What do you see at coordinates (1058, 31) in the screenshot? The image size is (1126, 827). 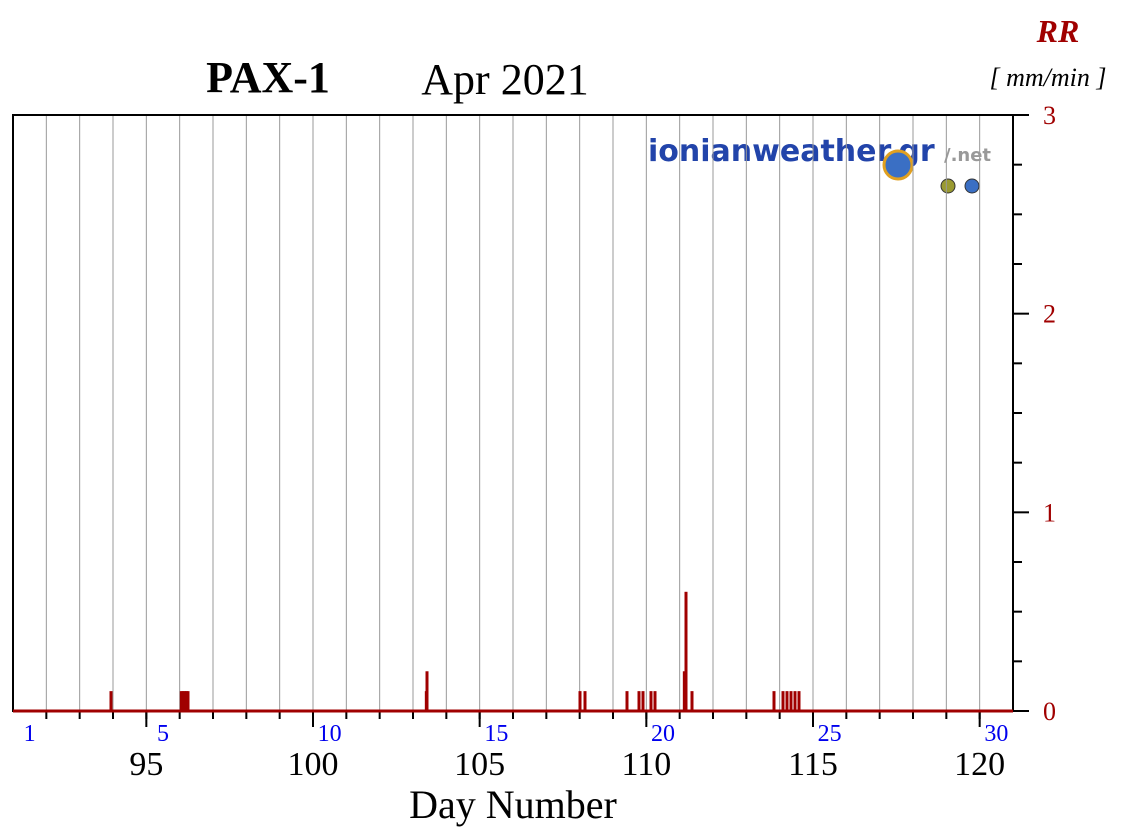 I see `y-axis-label: RR` at bounding box center [1058, 31].